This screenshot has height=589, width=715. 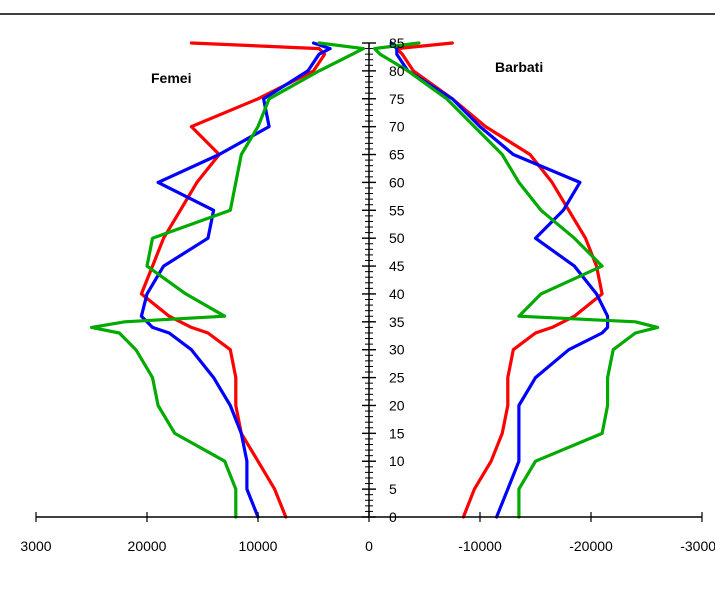 What do you see at coordinates (480, 546) in the screenshot?
I see `x-tick-label: -10000` at bounding box center [480, 546].